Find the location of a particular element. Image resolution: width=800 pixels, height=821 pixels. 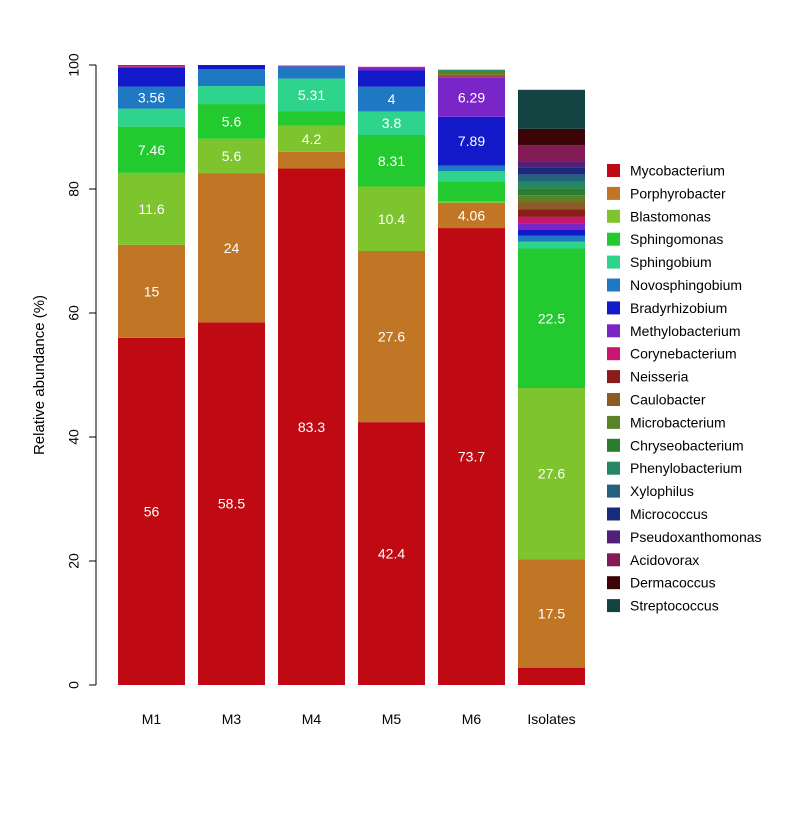

bar-segment-m5-corynebacterium is located at coordinates (391, 67).